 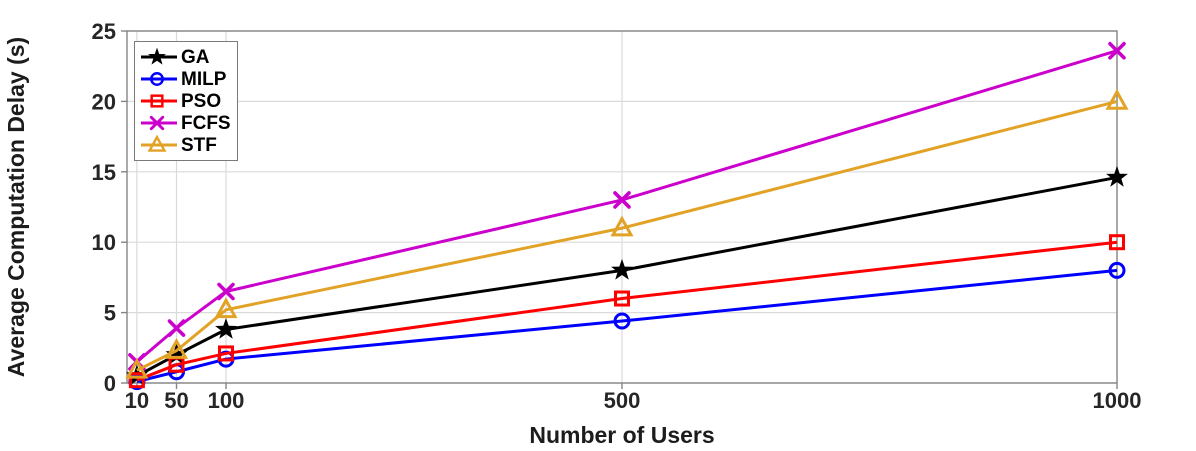 What do you see at coordinates (199, 145) in the screenshot?
I see `legend-label-STF: STF` at bounding box center [199, 145].